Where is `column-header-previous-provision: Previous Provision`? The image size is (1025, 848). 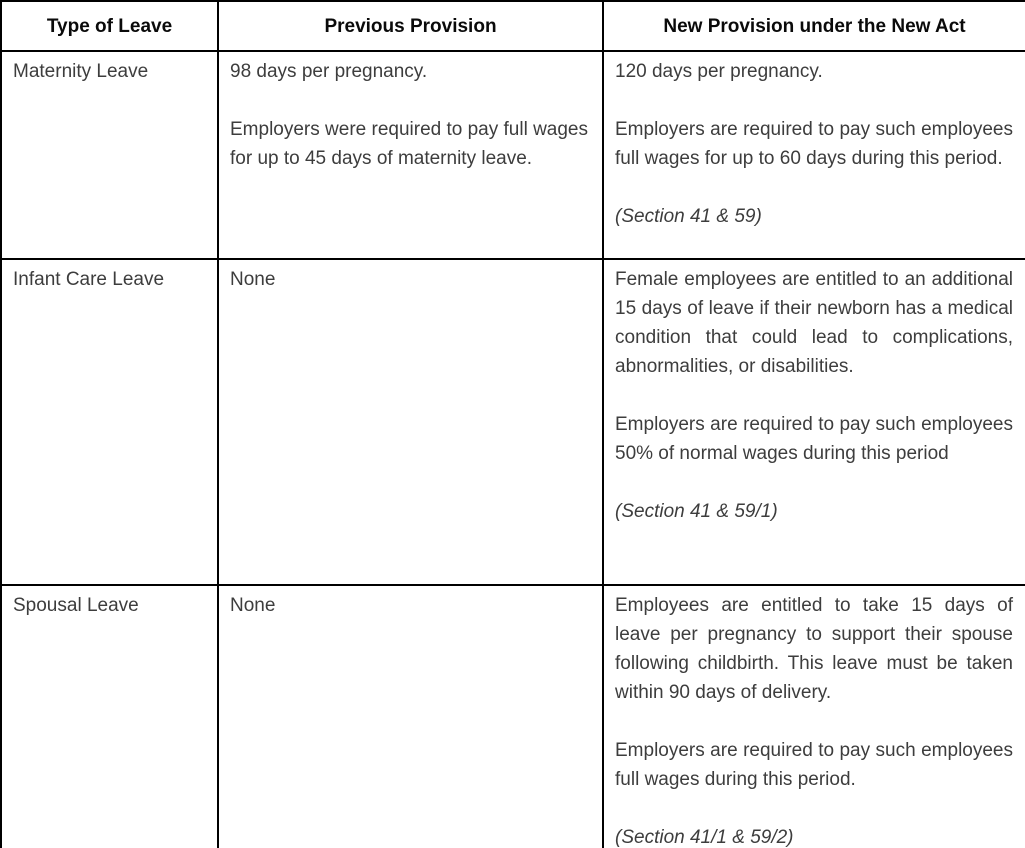
column-header-previous-provision: Previous Provision is located at coordinates (410, 26).